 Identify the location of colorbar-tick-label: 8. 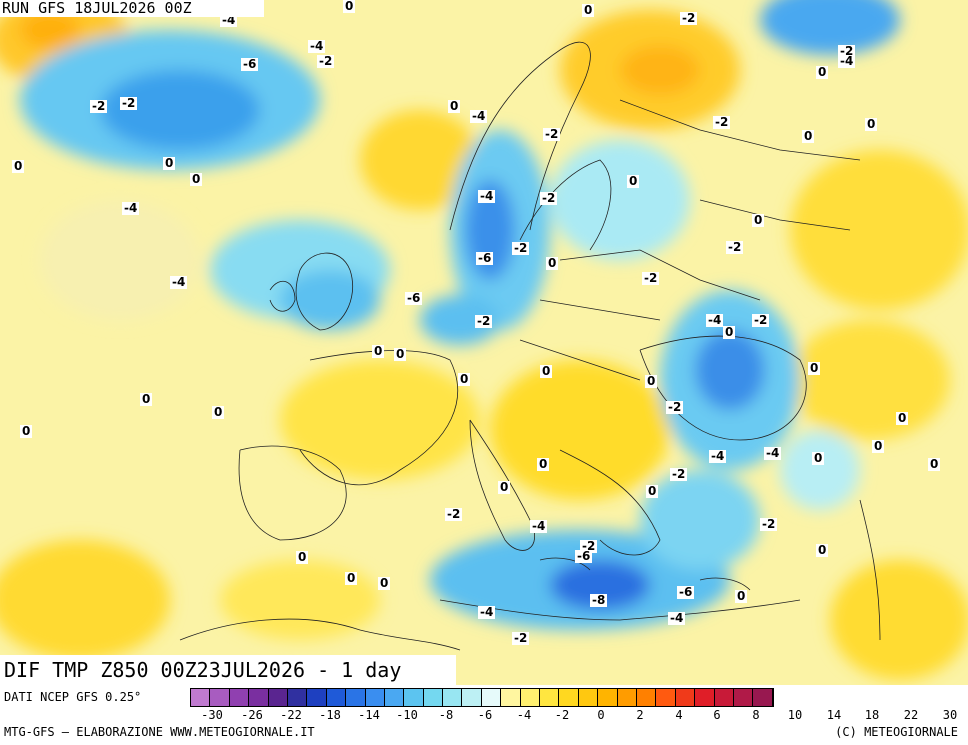
(756, 715).